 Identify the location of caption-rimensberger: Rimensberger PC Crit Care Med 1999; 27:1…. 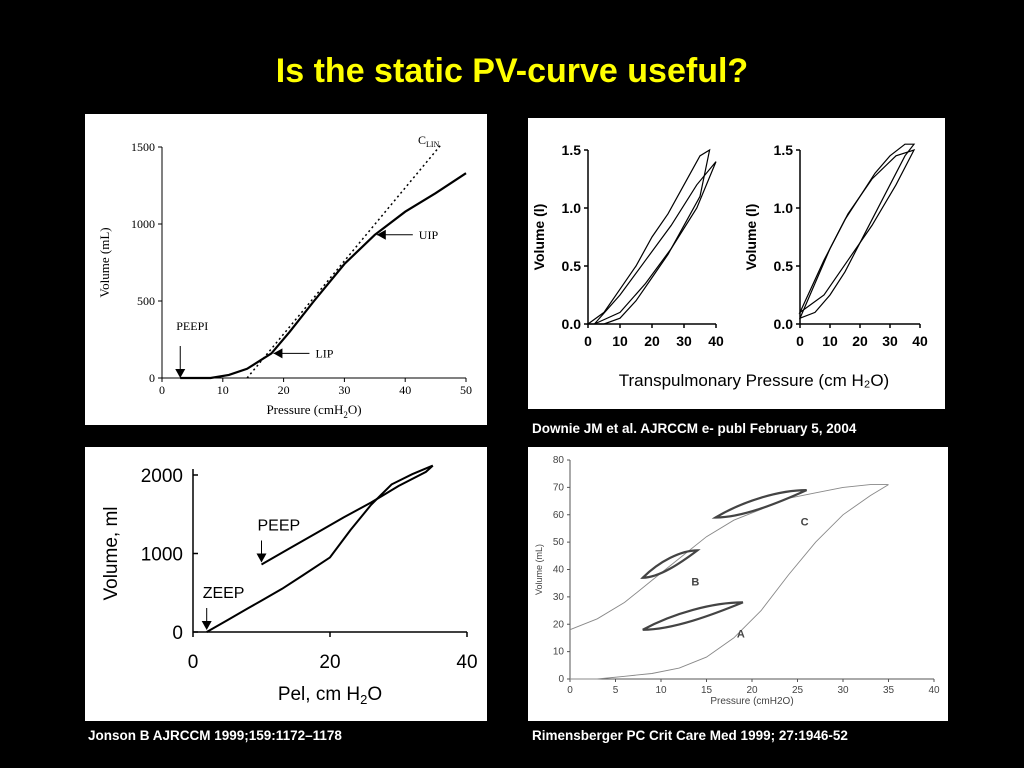
(690, 735).